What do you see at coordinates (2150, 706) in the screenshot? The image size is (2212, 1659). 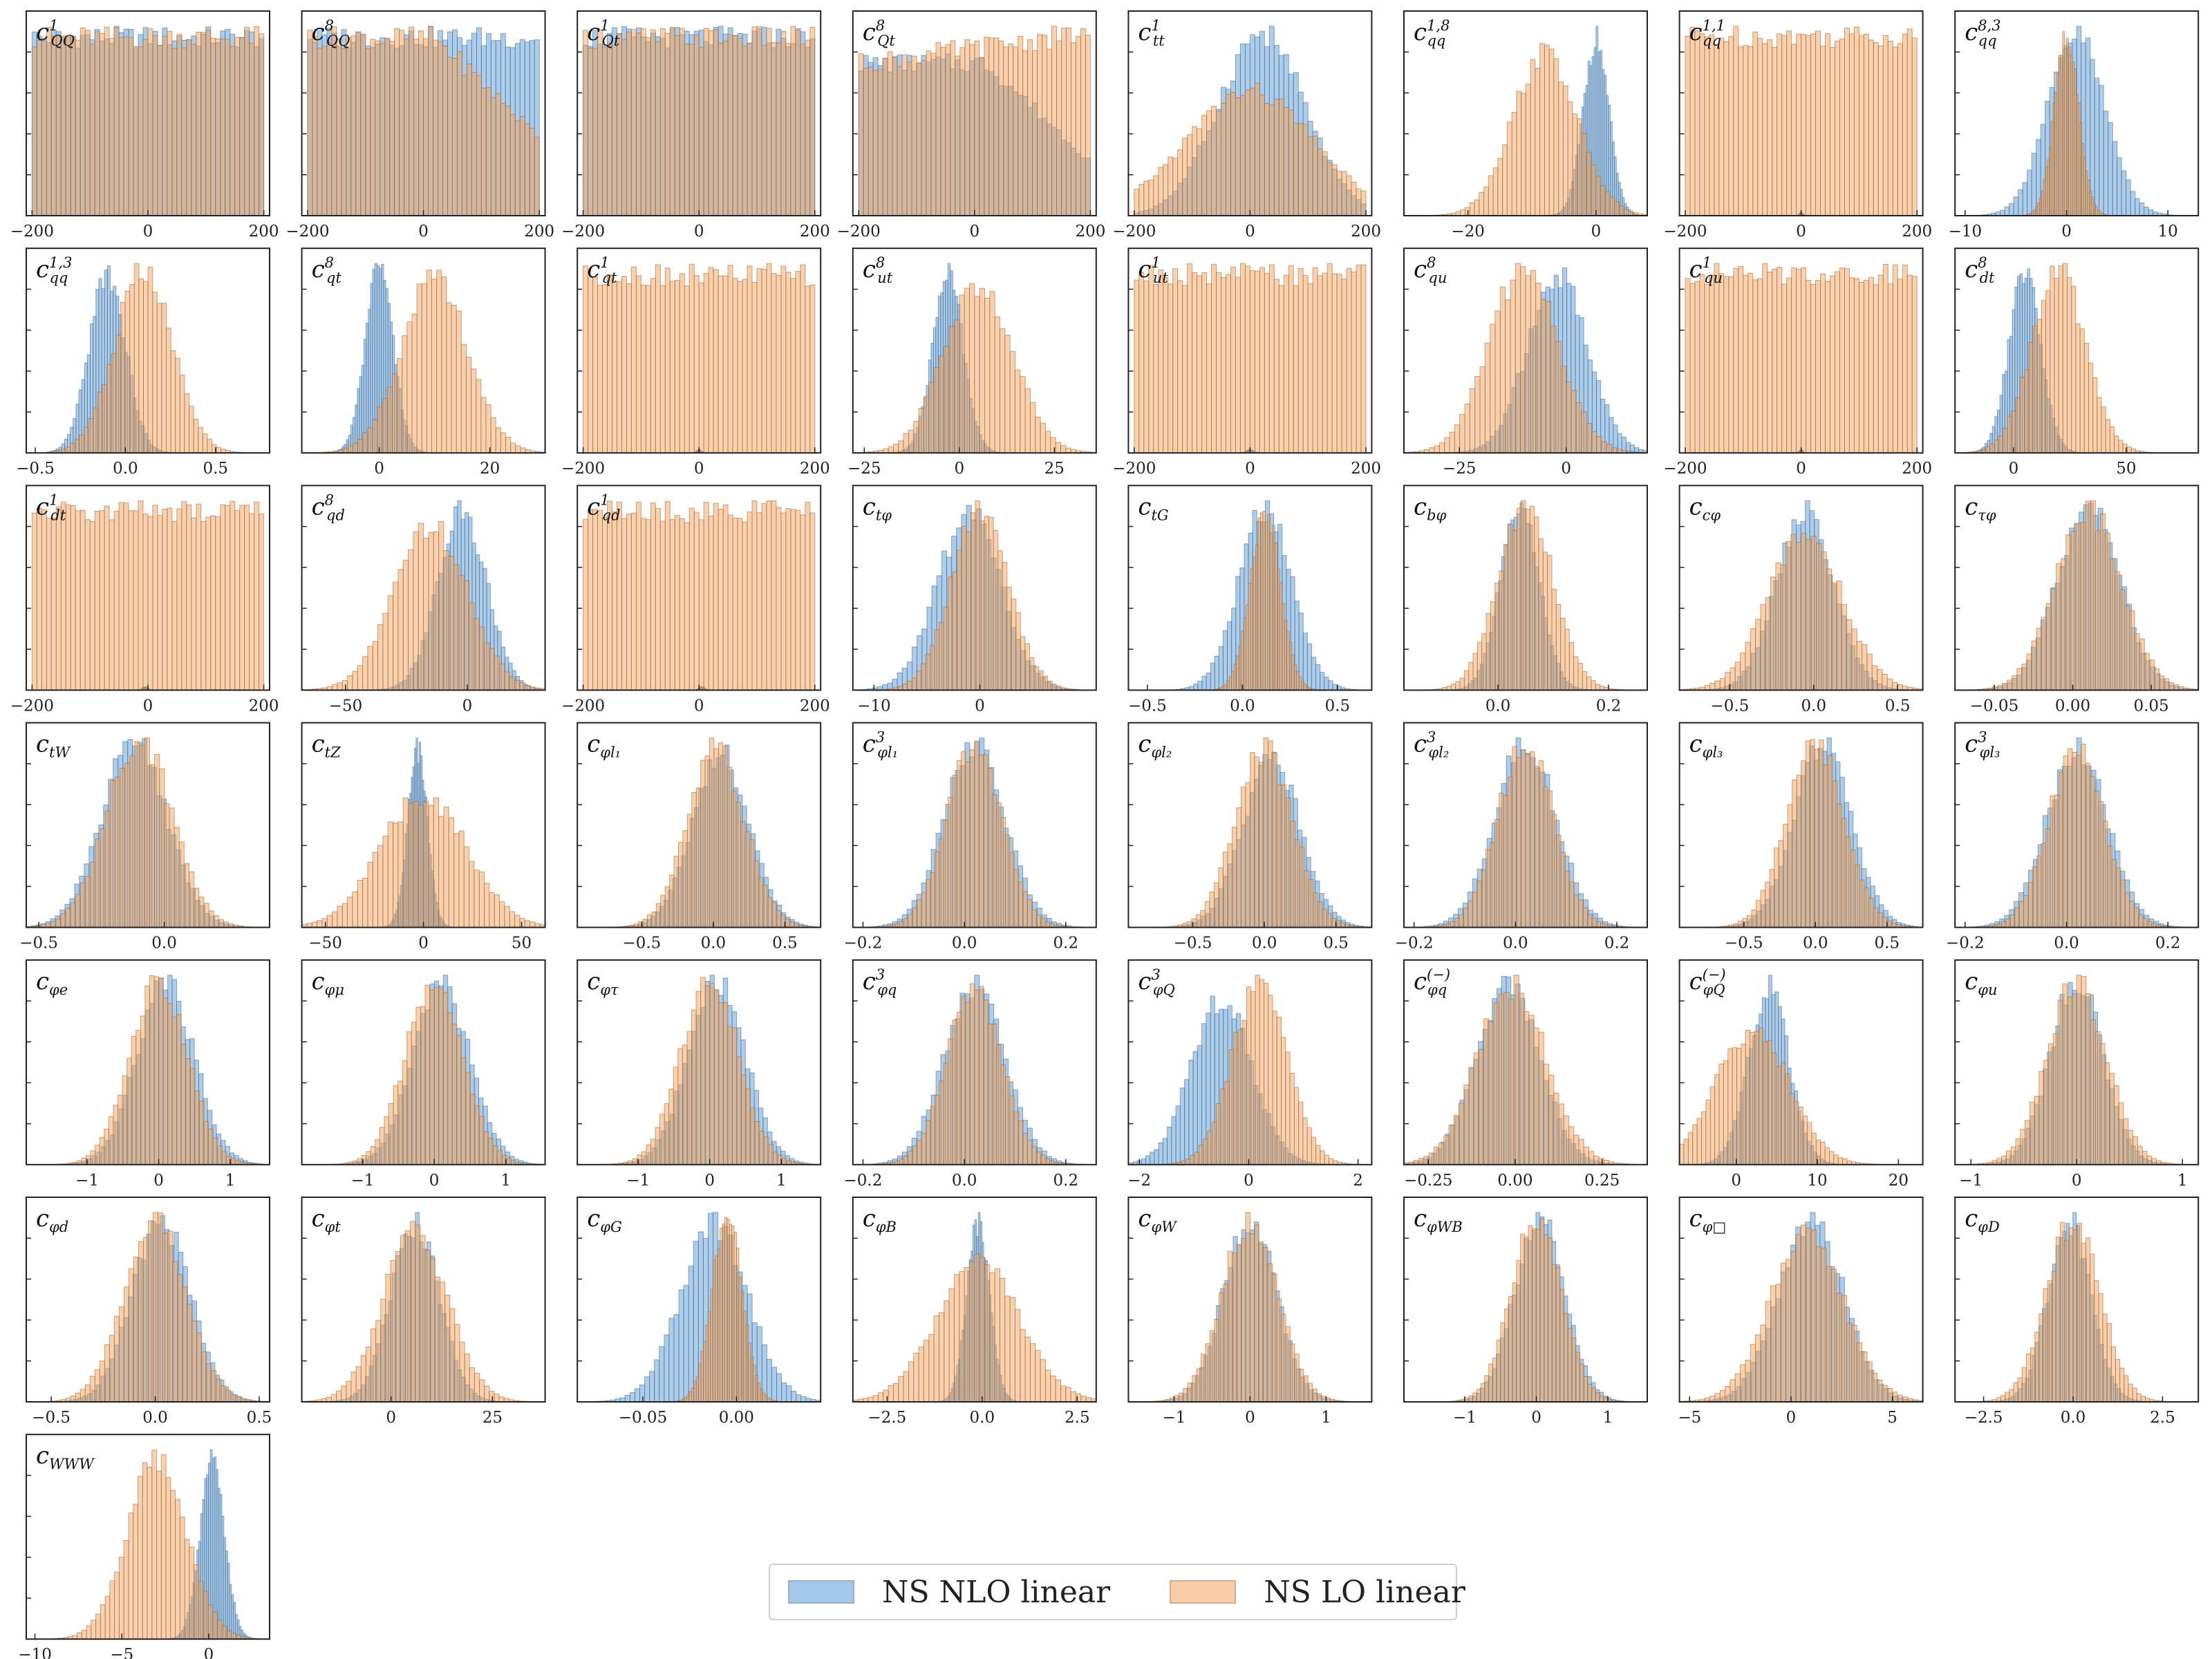 I see `x-tick-label: 0.05` at bounding box center [2150, 706].